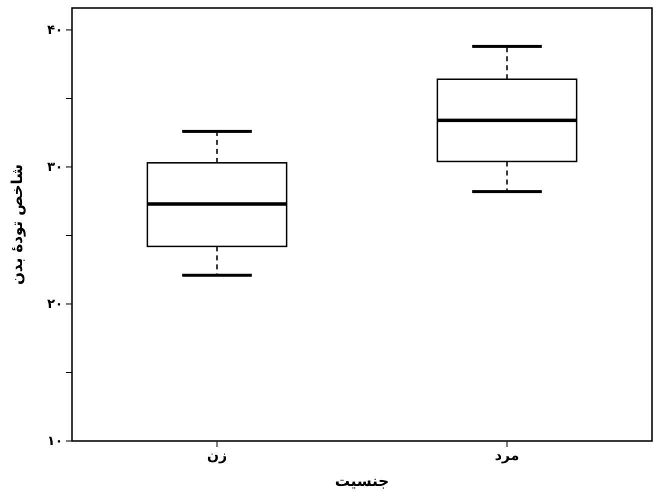  What do you see at coordinates (55, 442) in the screenshot?
I see `y-tick-label: ۱۰` at bounding box center [55, 442].